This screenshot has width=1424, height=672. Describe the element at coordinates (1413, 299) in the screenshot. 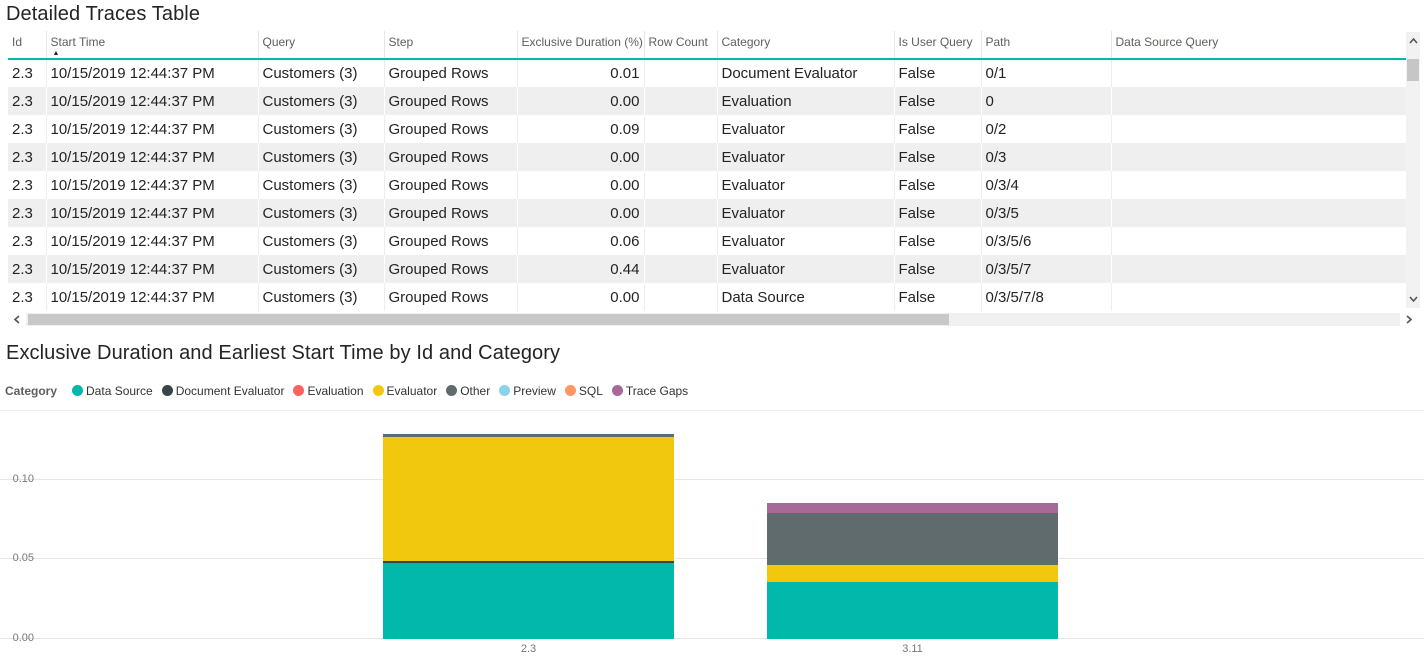

I see `scroll-down-icon` at that location.